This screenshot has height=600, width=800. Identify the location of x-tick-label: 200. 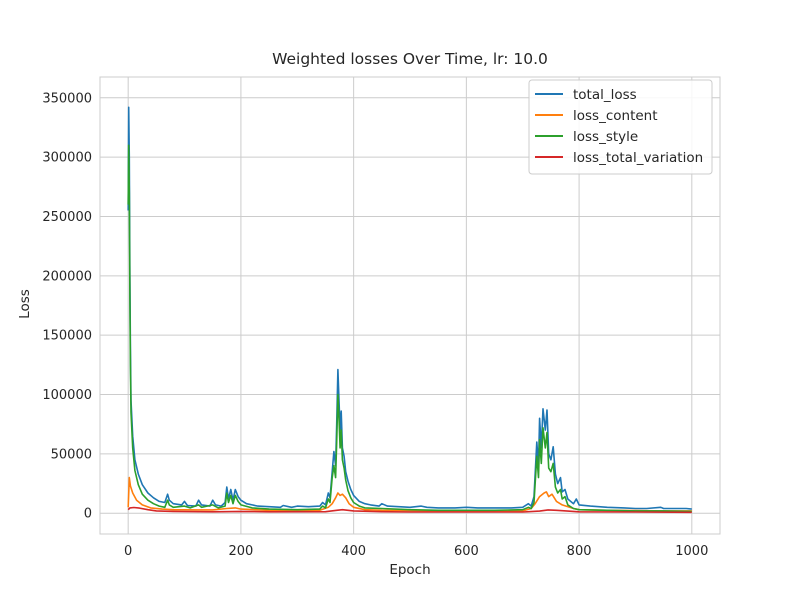
(240, 551).